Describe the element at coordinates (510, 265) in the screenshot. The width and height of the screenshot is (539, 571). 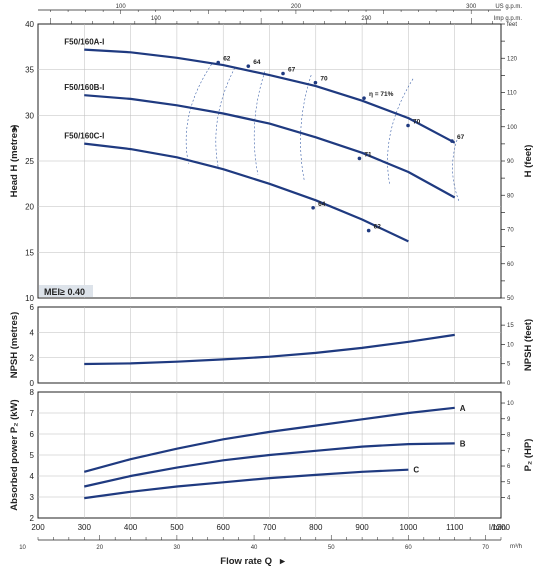
I see `head-y2-tick-label: 60` at that location.